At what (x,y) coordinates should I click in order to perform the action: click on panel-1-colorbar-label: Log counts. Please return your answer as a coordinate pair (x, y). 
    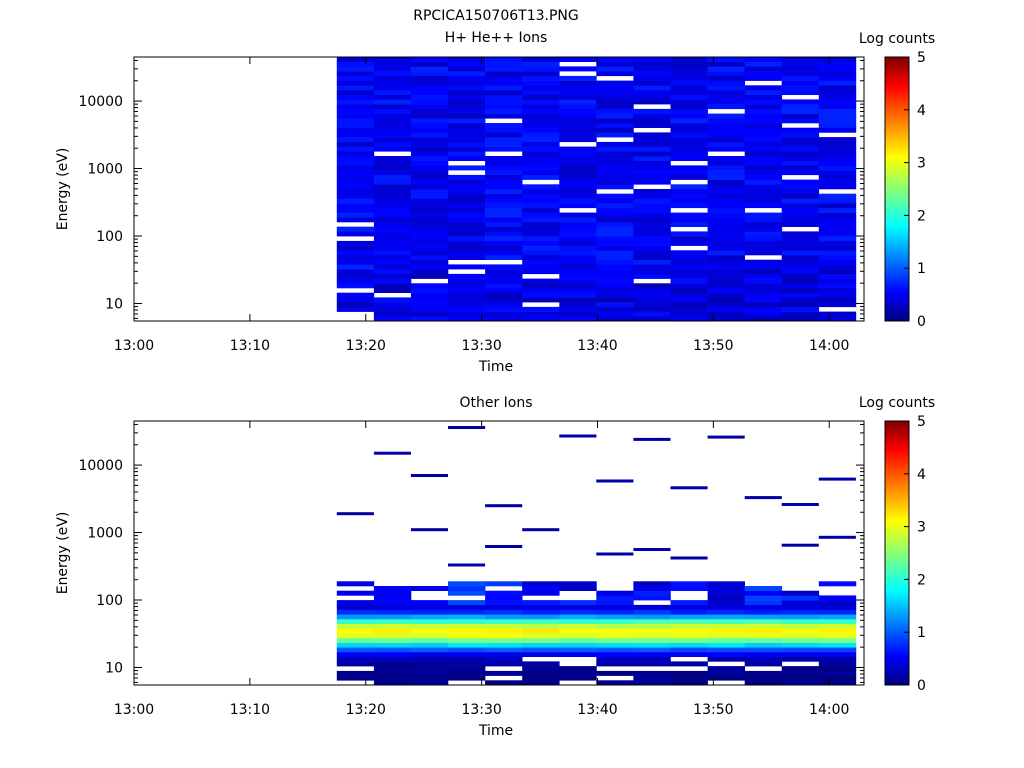
    Looking at the image, I should click on (897, 39).